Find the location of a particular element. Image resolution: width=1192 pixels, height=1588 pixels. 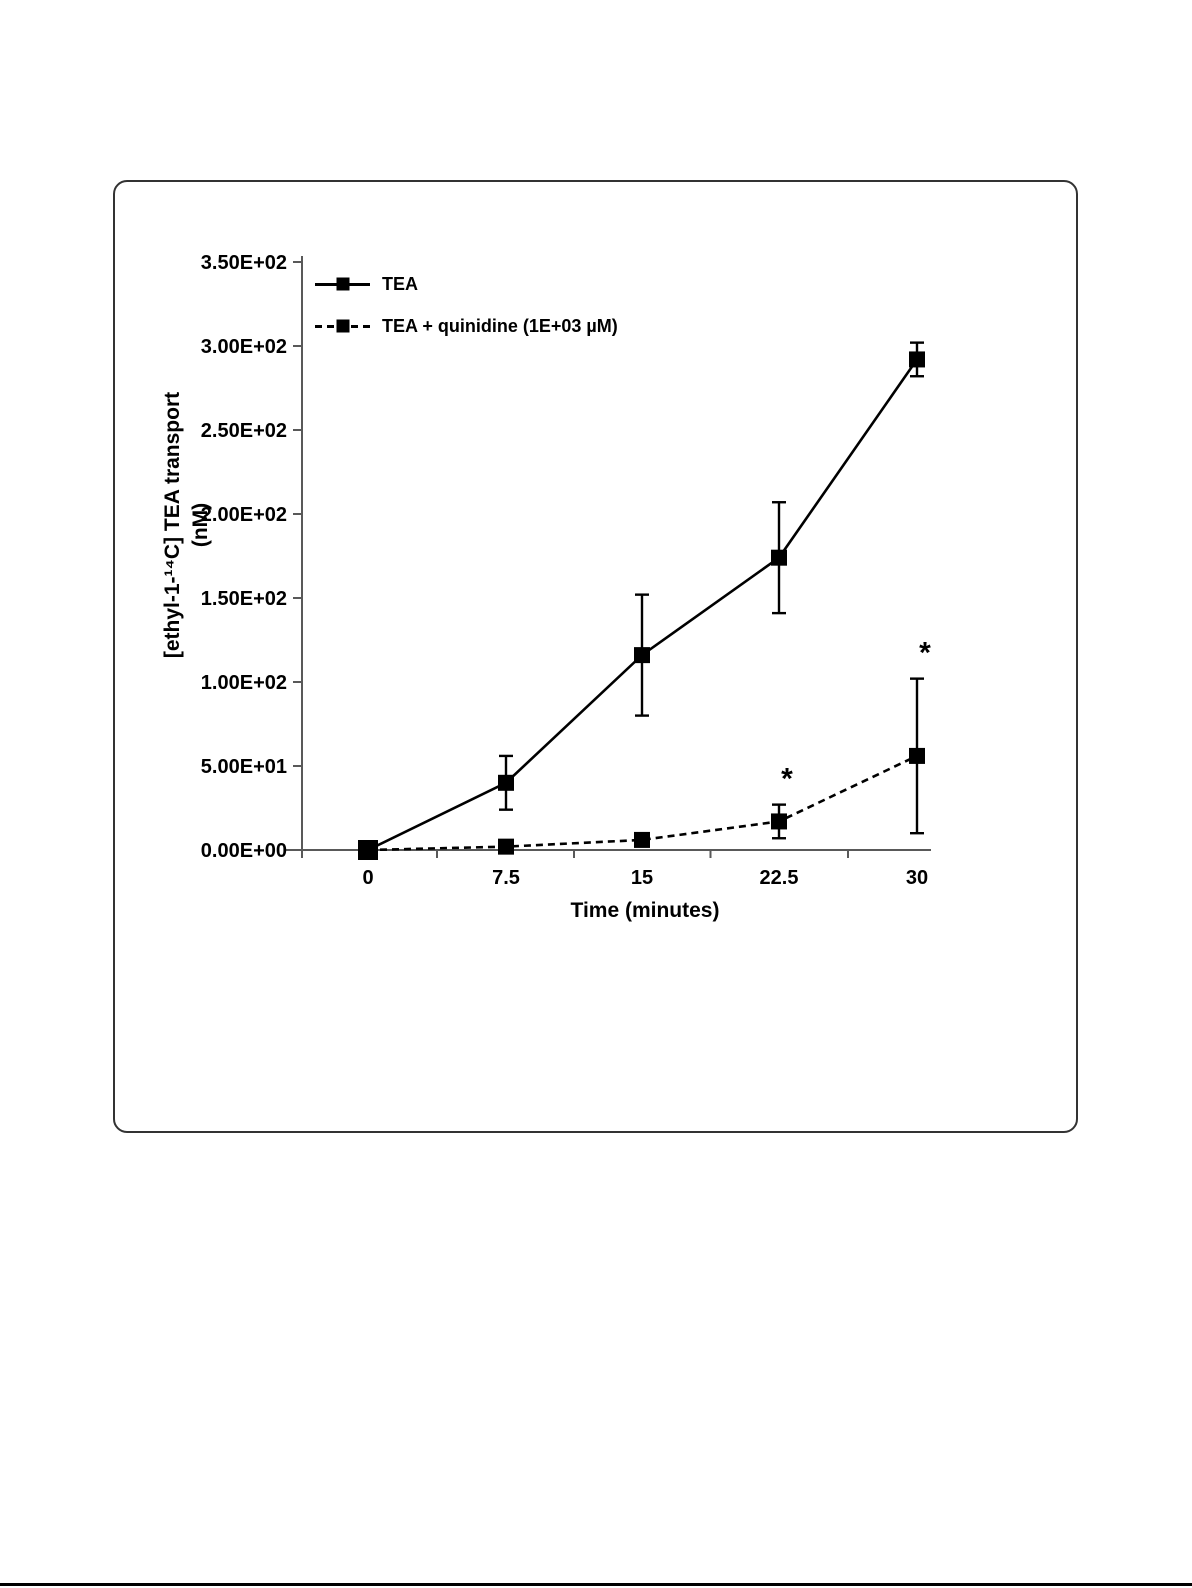

legend-label: TEA is located at coordinates (400, 283).